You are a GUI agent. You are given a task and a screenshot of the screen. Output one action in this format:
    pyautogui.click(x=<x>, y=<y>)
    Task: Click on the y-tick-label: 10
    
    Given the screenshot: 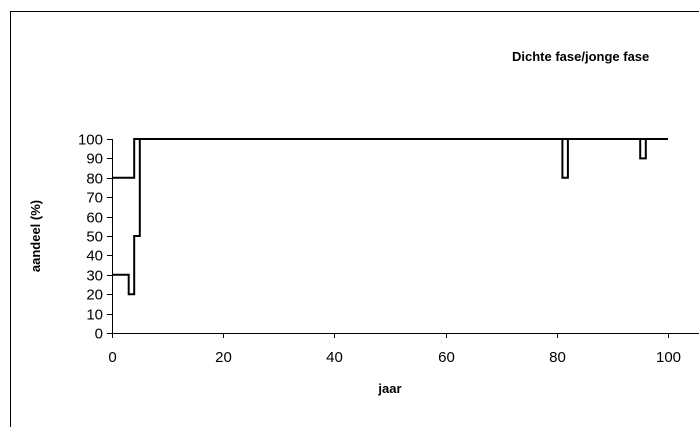 What is the action you would take?
    pyautogui.click(x=94, y=315)
    